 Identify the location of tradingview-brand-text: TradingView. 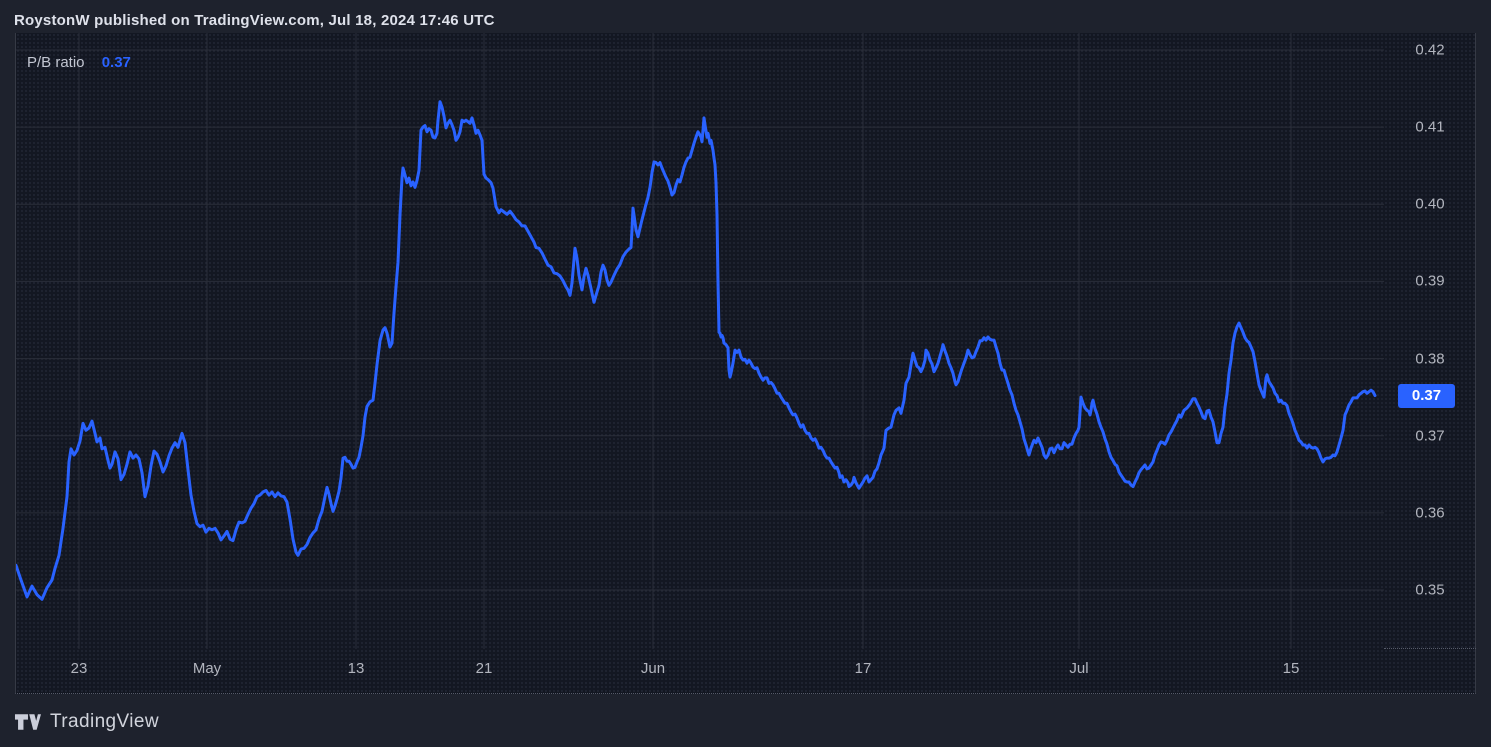
(104, 721).